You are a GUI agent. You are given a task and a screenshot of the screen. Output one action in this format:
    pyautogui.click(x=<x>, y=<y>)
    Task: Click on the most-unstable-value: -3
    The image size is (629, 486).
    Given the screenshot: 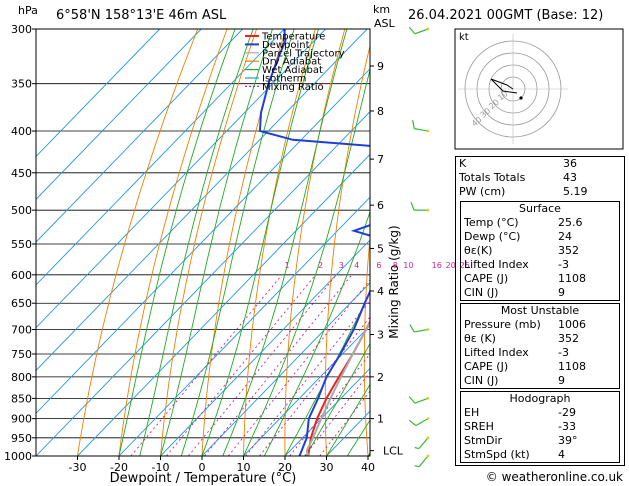 What is the action you would take?
    pyautogui.click(x=563, y=352)
    